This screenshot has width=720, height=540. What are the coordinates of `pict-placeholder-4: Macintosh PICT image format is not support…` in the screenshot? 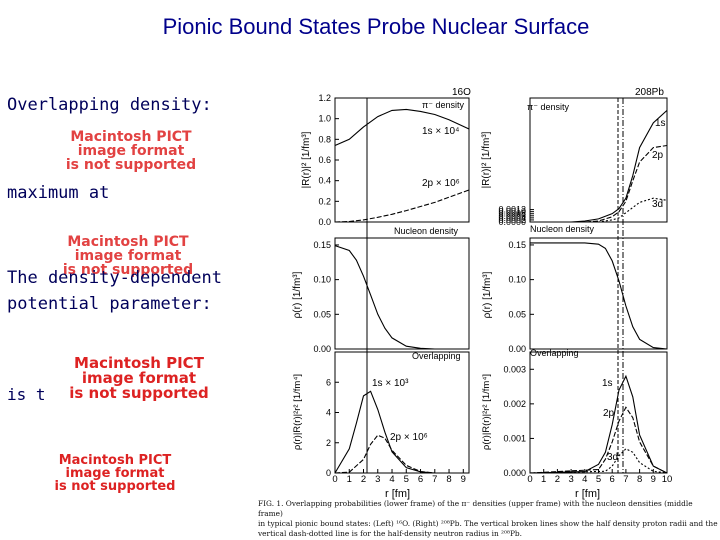 It's located at (115, 473).